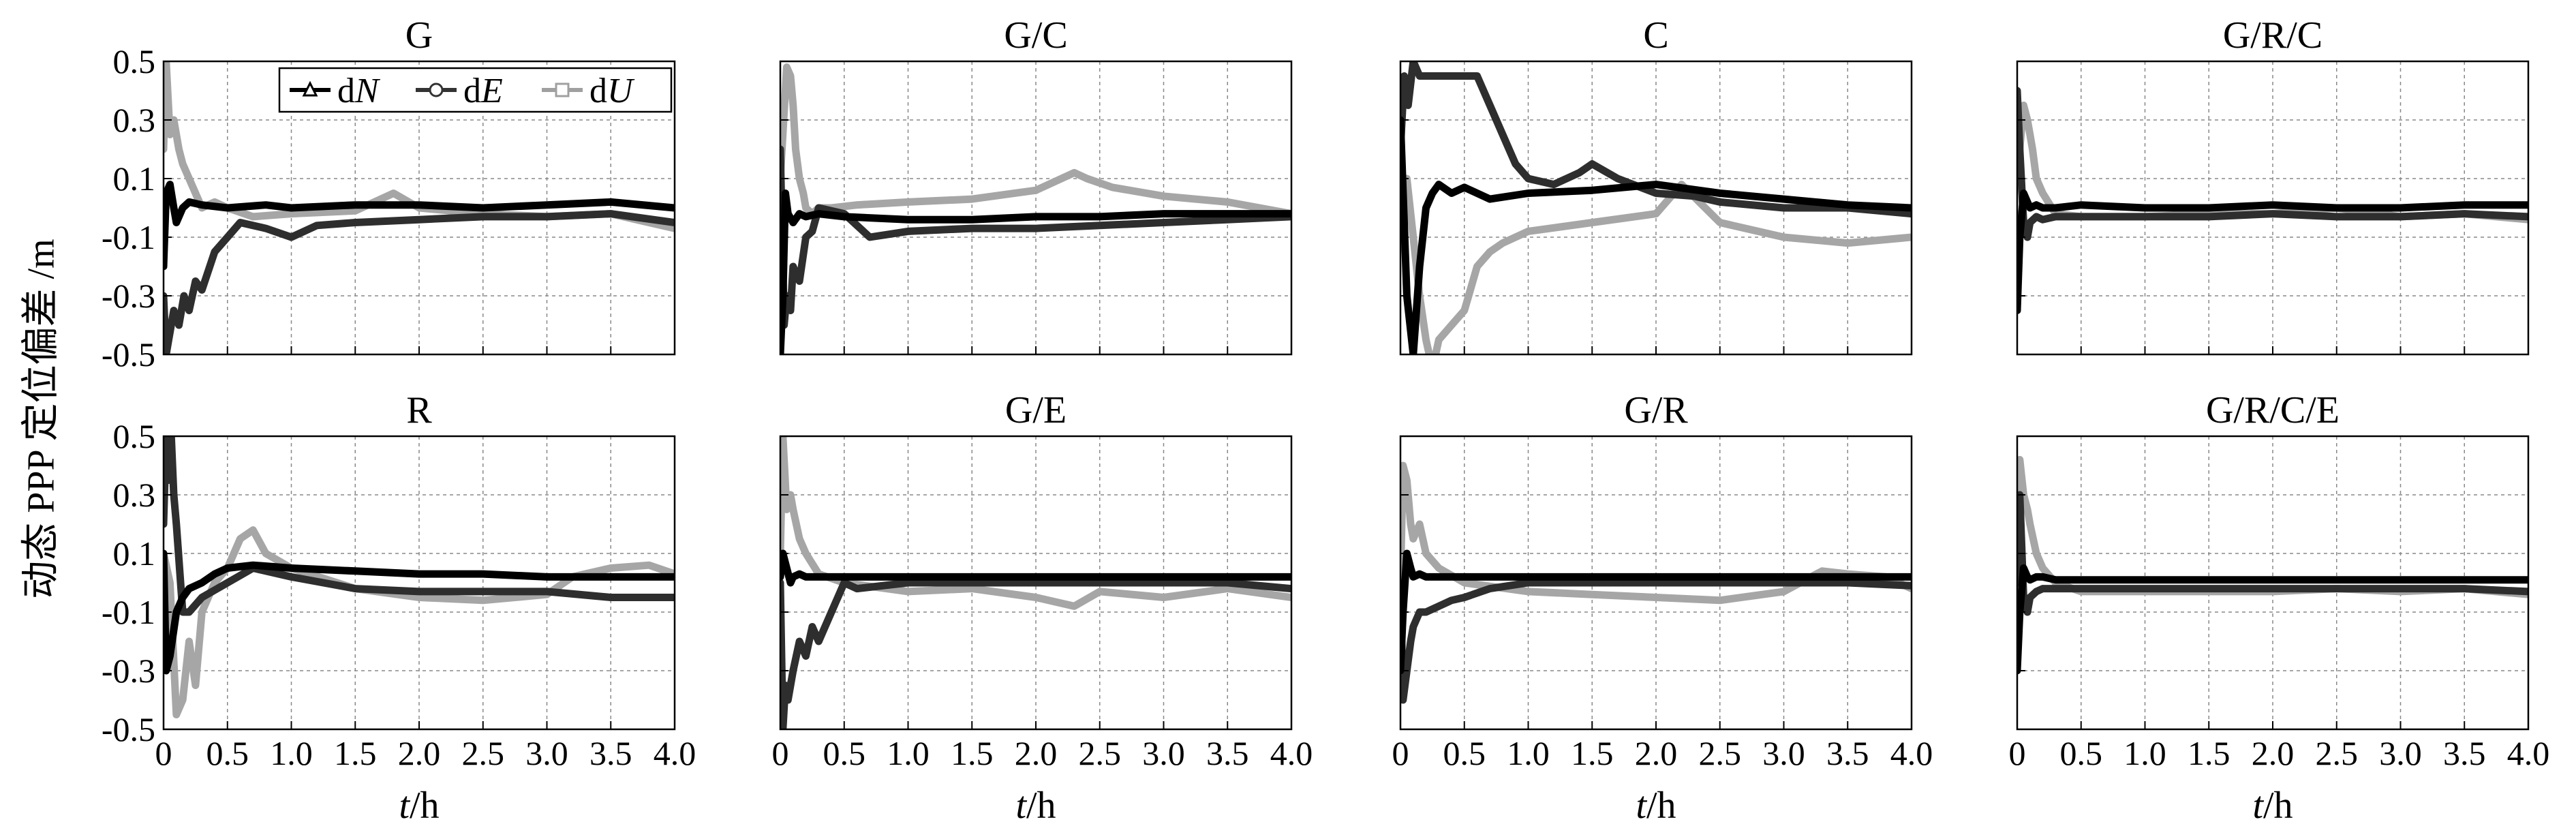 The image size is (2576, 837). What do you see at coordinates (128, 612) in the screenshot?
I see `y-tick-label: -0.1` at bounding box center [128, 612].